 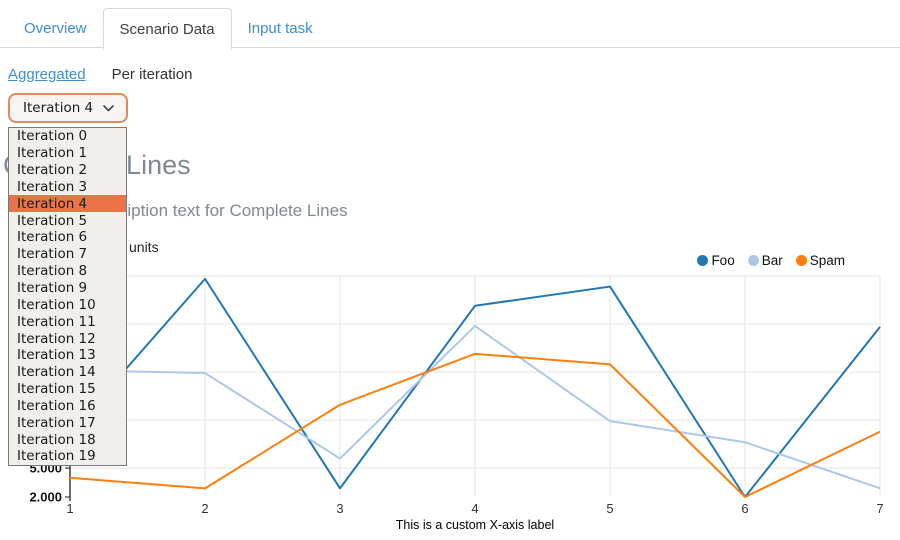 What do you see at coordinates (52, 288) in the screenshot?
I see `dropdown-option: Iteration 9` at bounding box center [52, 288].